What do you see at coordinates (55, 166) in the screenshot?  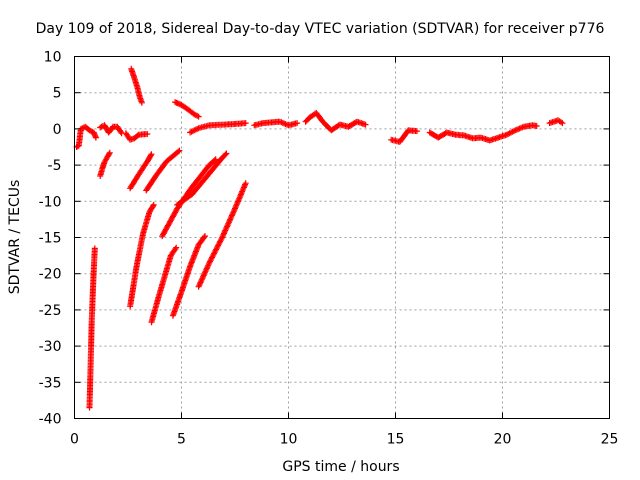 I see `y-tick-label: -5` at bounding box center [55, 166].